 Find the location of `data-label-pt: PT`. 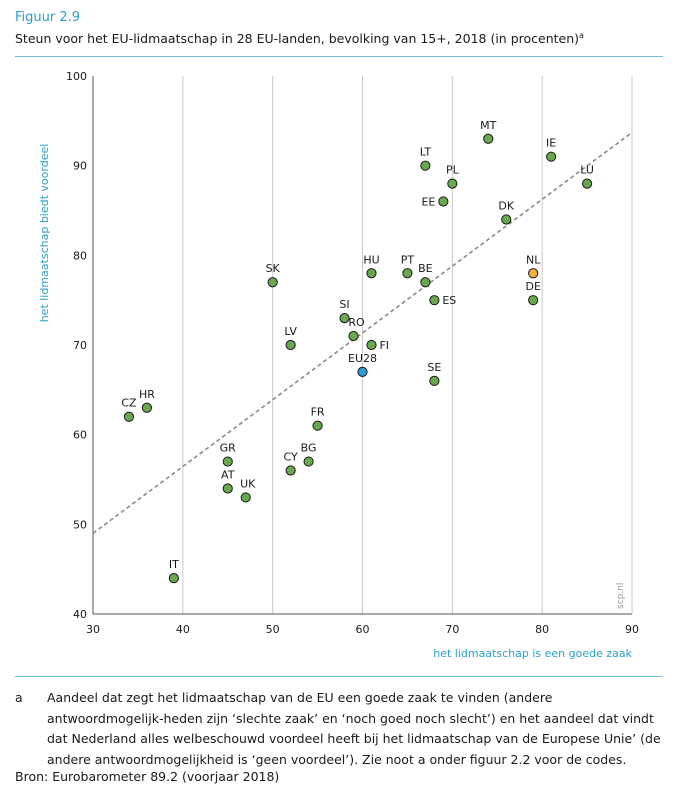

data-label-pt: PT is located at coordinates (408, 259).